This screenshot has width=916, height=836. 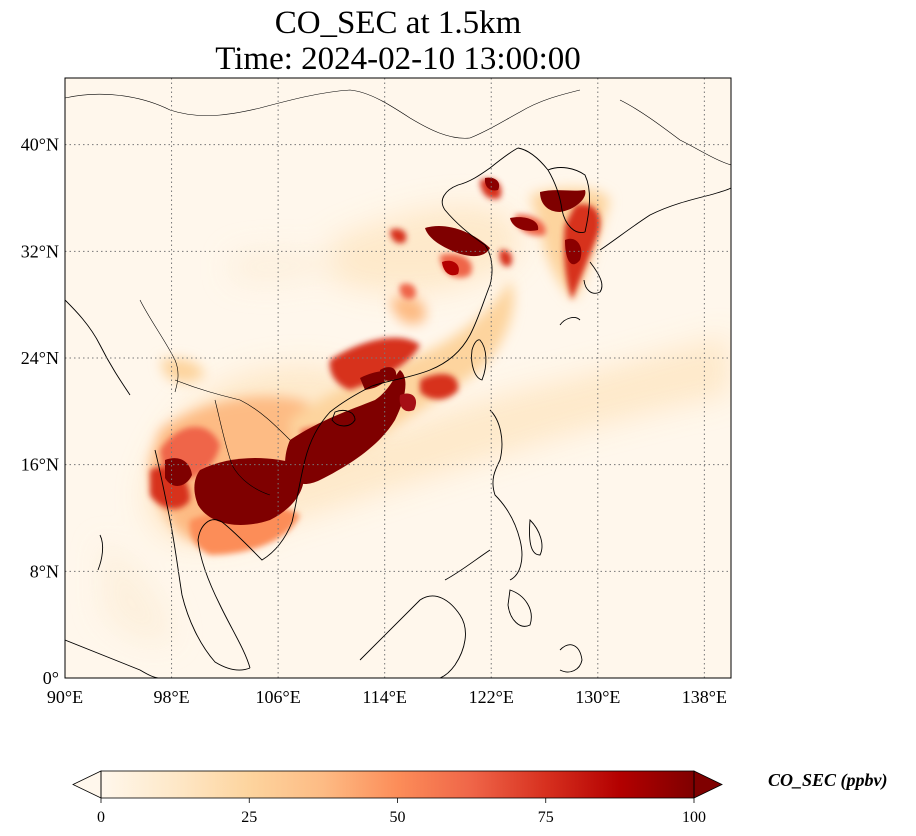 What do you see at coordinates (278, 697) in the screenshot?
I see `lon-tick-label: 106°E` at bounding box center [278, 697].